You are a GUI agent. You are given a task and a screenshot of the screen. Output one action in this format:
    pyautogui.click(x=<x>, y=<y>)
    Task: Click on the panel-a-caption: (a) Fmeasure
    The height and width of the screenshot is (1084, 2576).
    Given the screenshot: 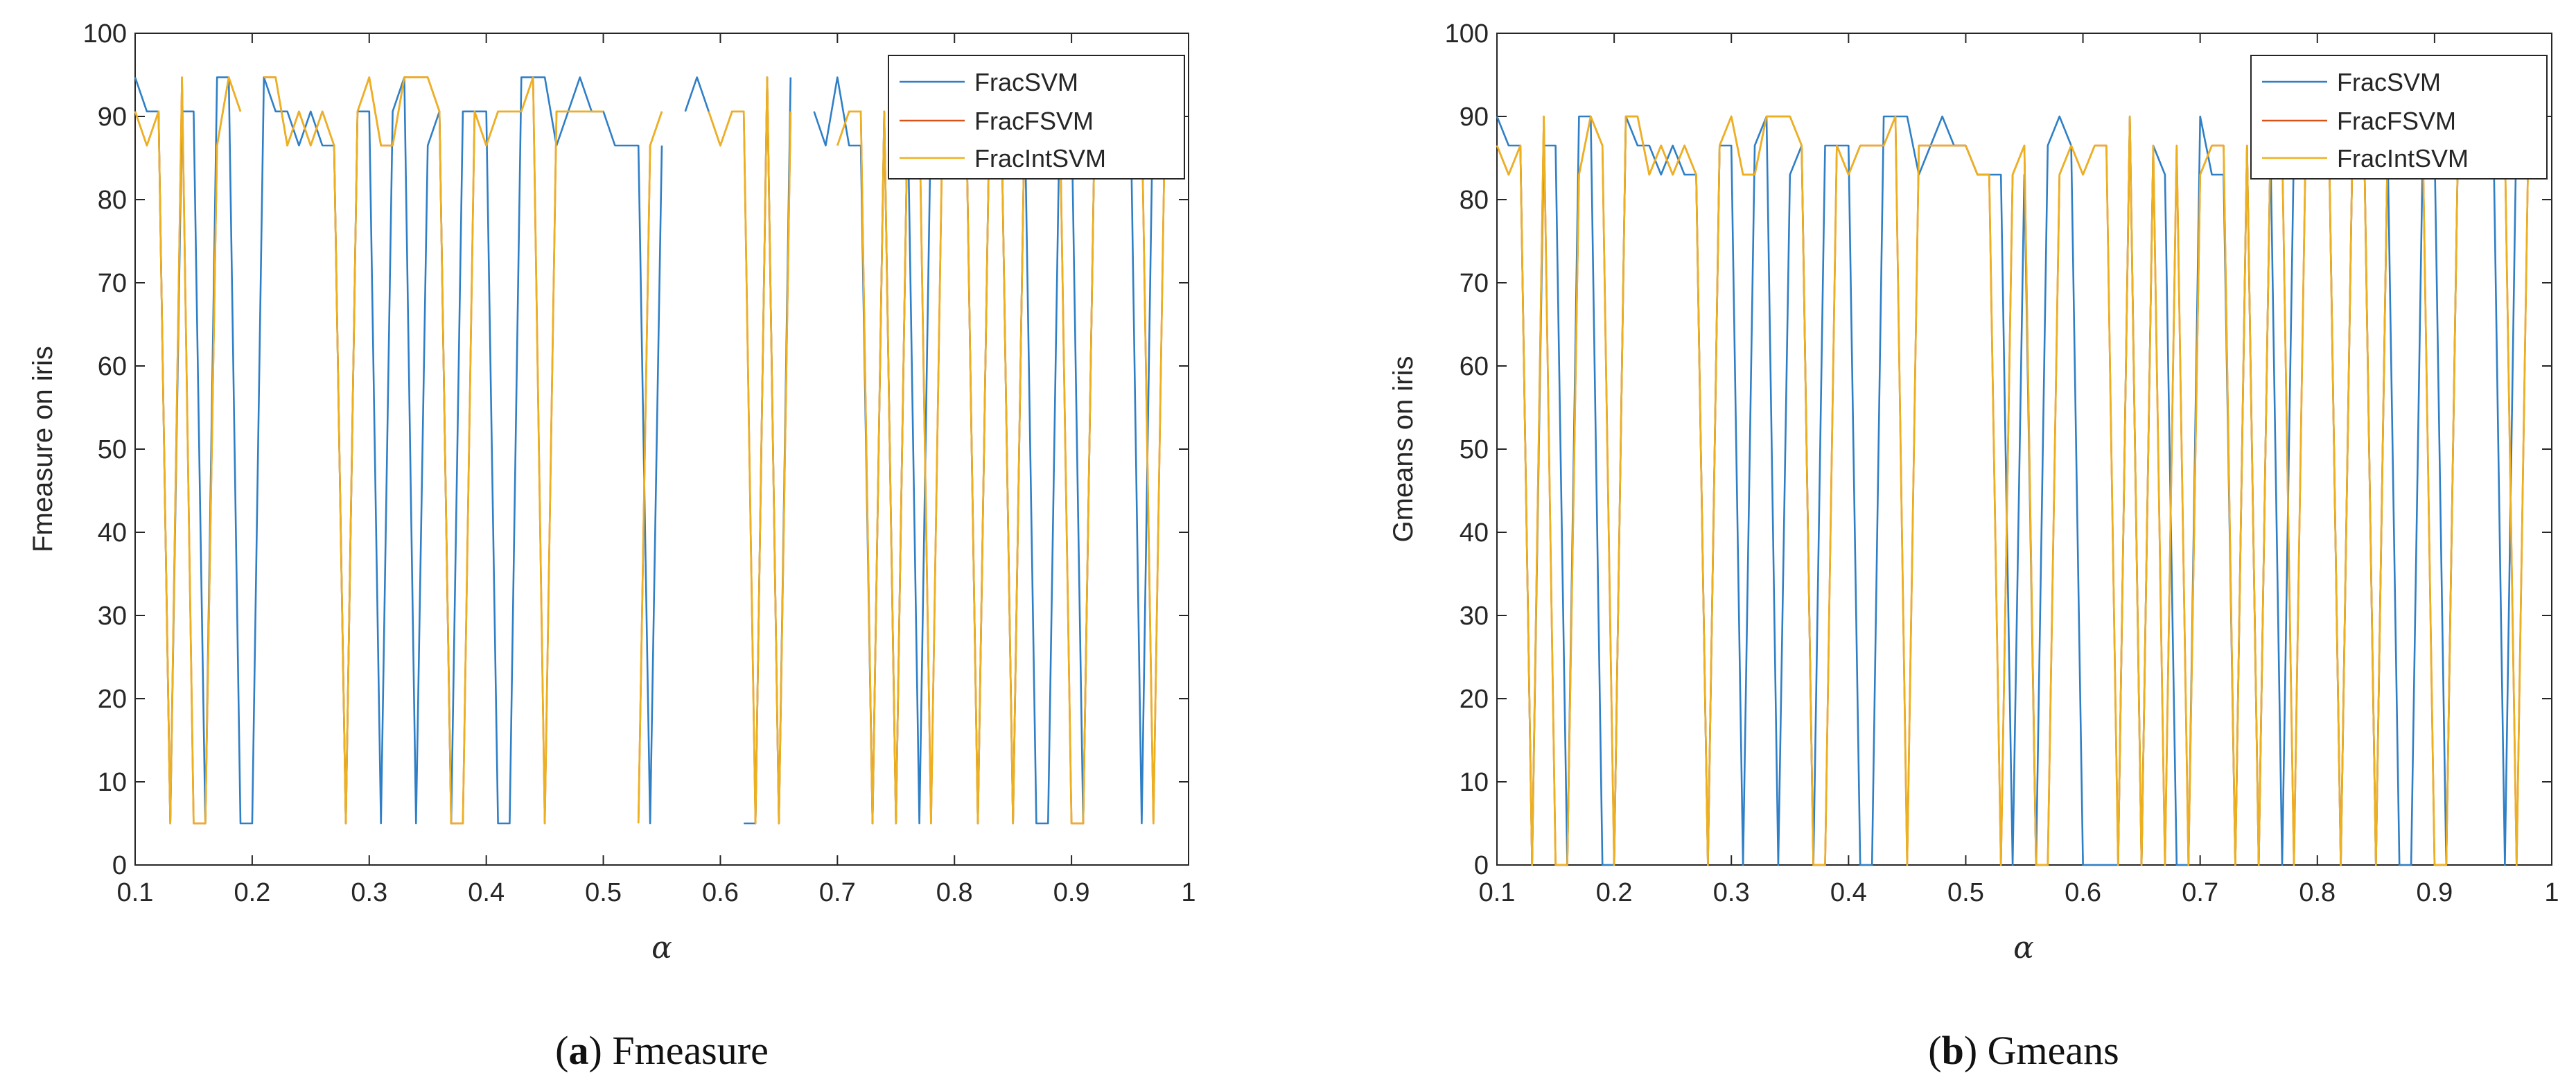 What is the action you would take?
    pyautogui.click(x=662, y=1050)
    